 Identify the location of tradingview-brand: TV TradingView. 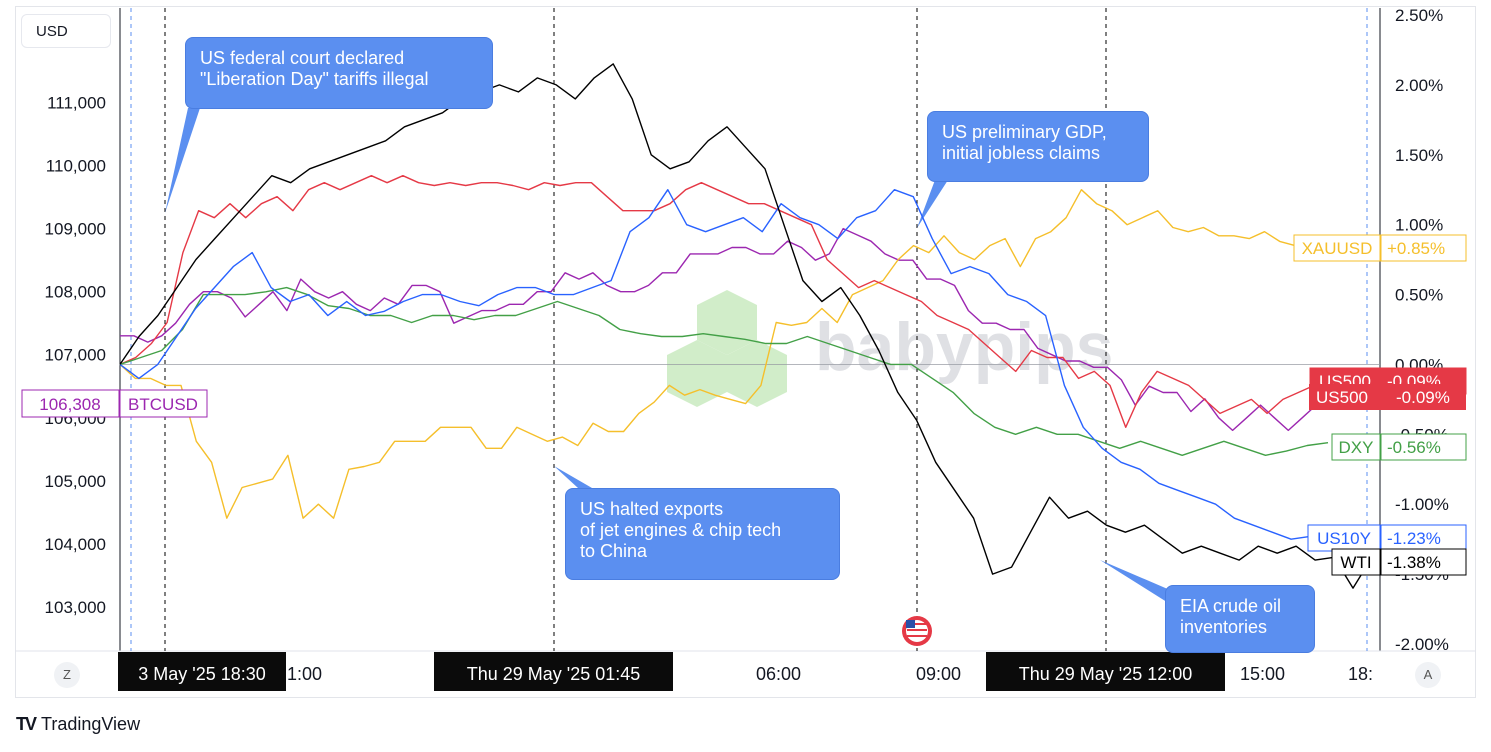
(78, 724).